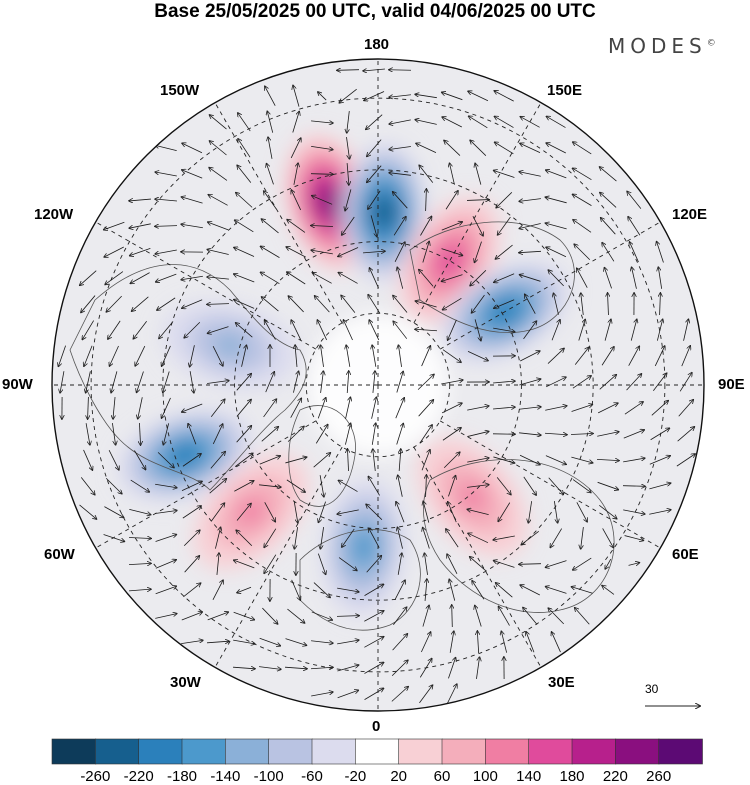 The image size is (750, 785). What do you see at coordinates (179, 91) in the screenshot?
I see `label-lon-150w: 150W` at bounding box center [179, 91].